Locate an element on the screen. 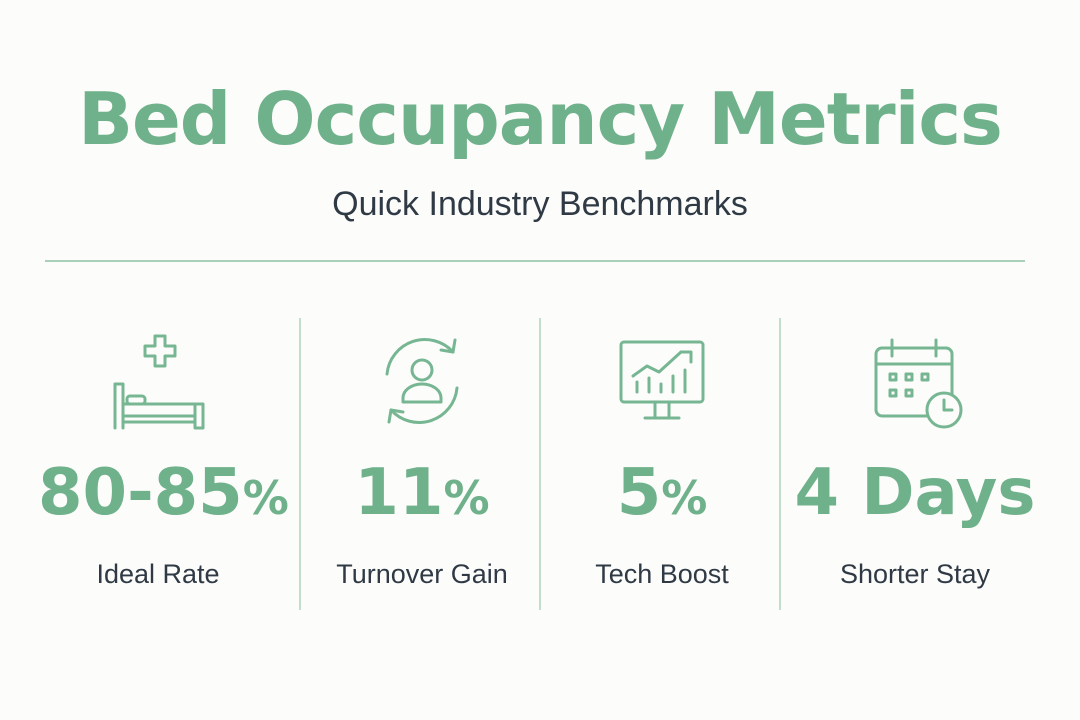 The height and width of the screenshot is (720, 1080). metric-label: Turnover Gain is located at coordinates (422, 574).